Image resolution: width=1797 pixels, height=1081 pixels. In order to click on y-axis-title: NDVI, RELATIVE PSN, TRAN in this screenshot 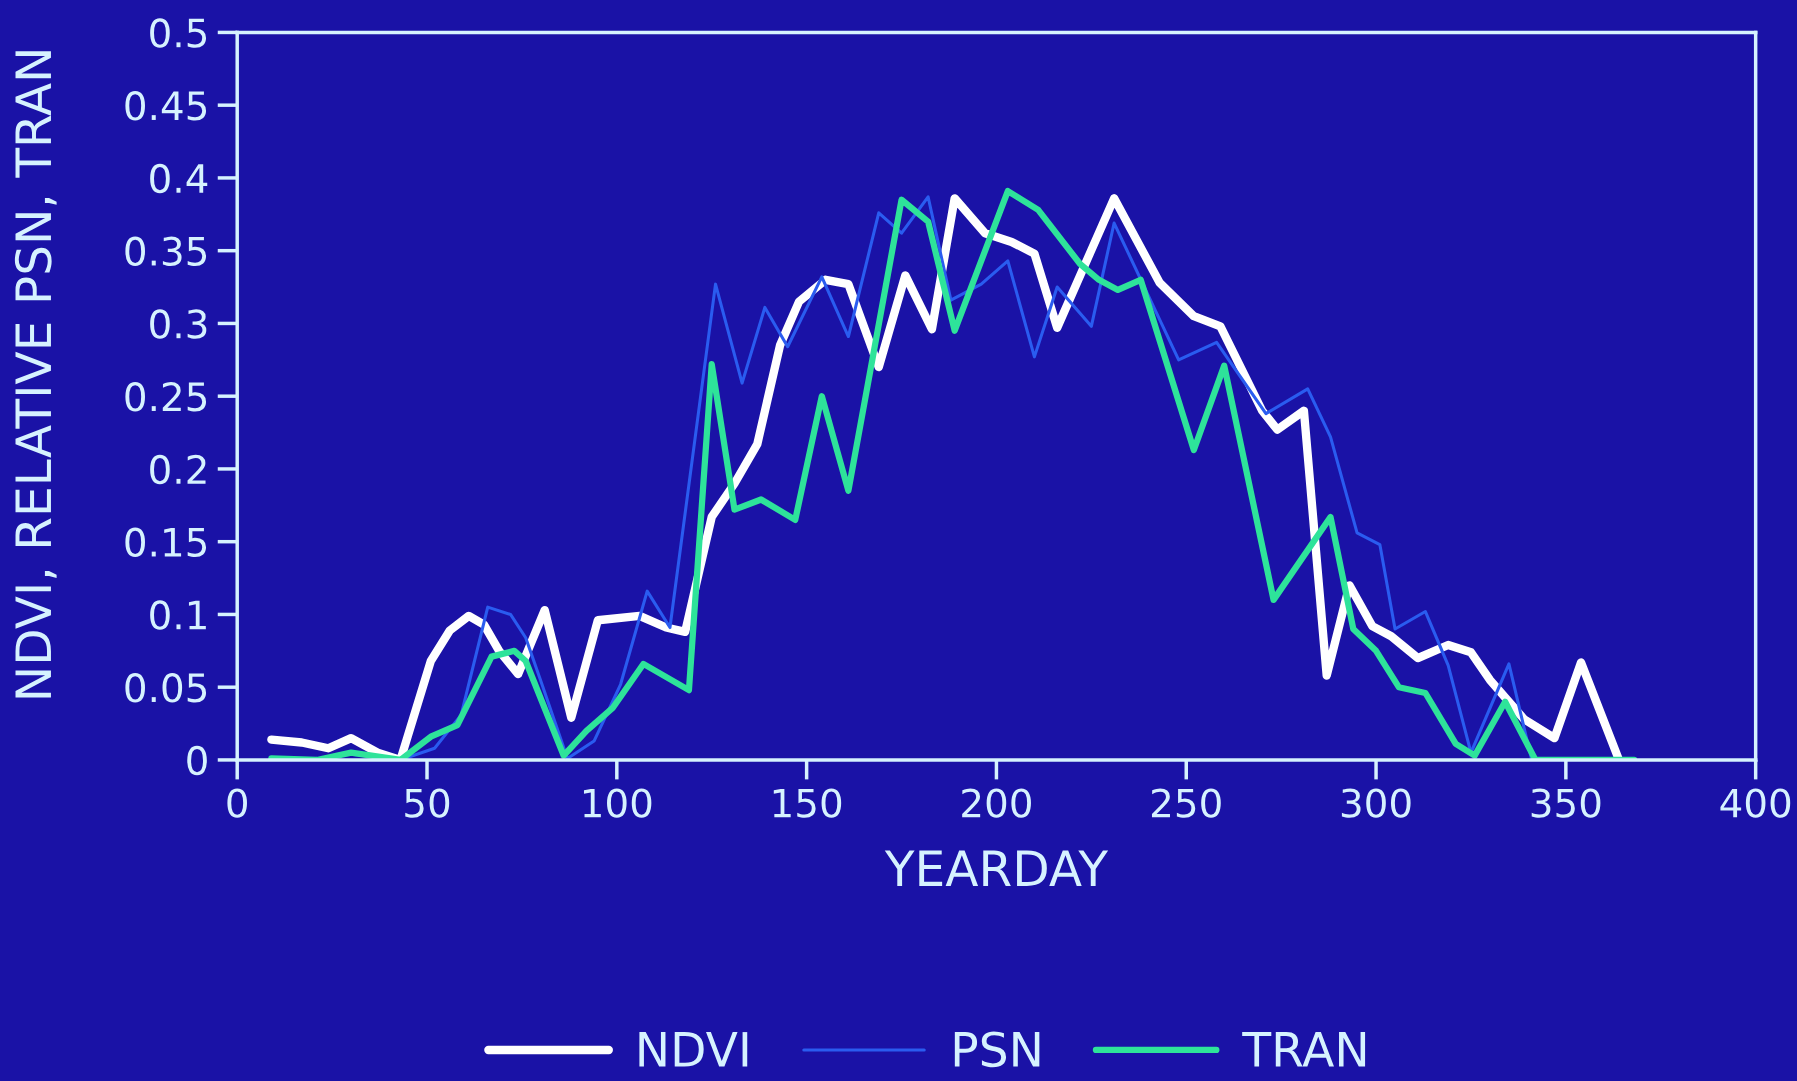, I will do `click(35, 374)`.